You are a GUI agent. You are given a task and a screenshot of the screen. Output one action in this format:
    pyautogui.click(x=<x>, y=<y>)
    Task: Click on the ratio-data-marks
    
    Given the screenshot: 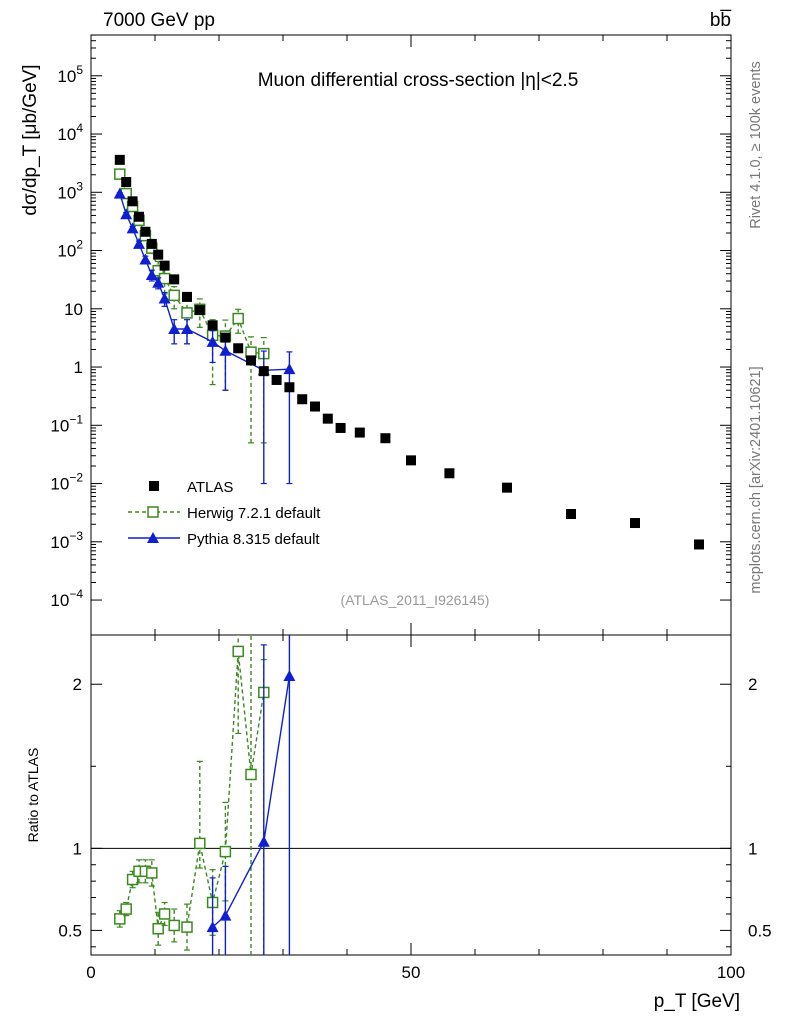 What is the action you would take?
    pyautogui.click(x=205, y=795)
    